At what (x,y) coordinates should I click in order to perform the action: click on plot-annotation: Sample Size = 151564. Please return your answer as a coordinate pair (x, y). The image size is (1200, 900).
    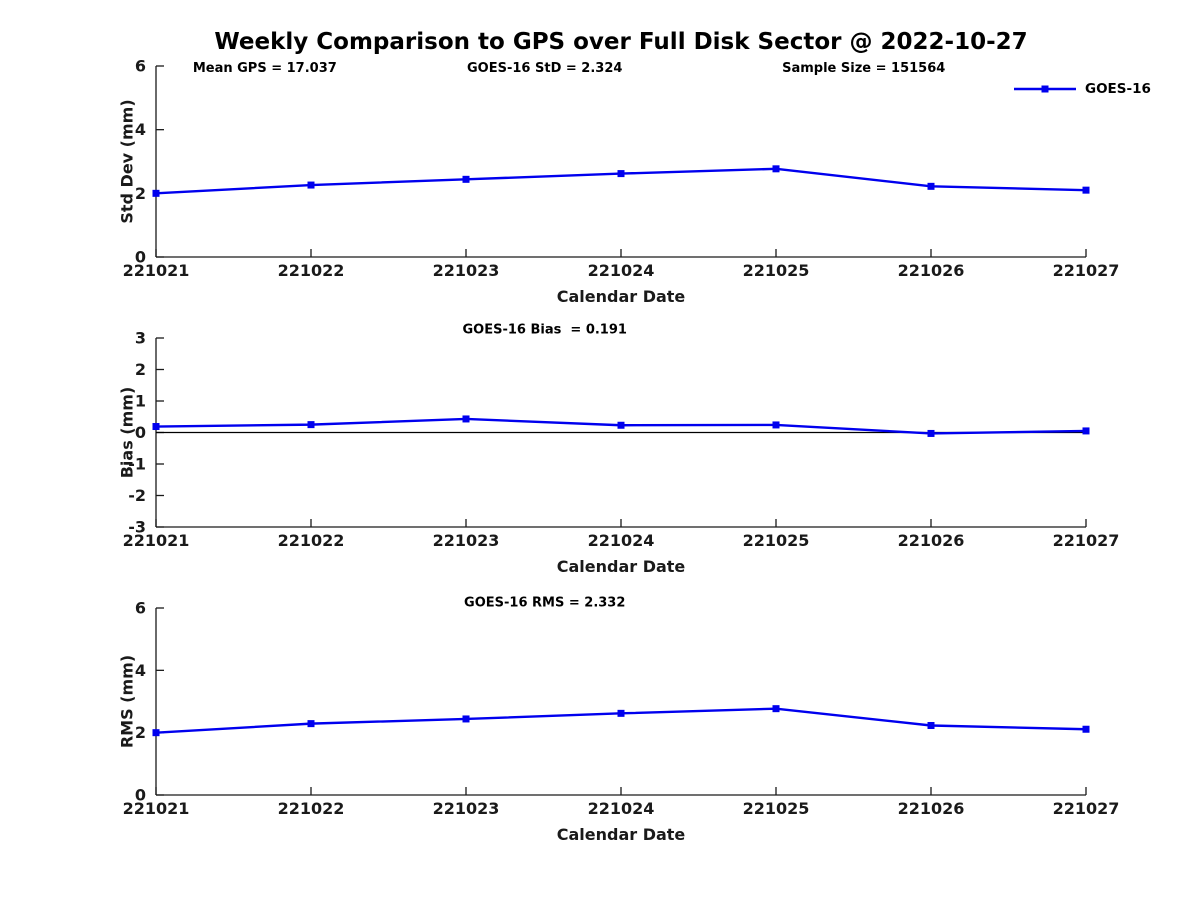
    Looking at the image, I should click on (863, 68).